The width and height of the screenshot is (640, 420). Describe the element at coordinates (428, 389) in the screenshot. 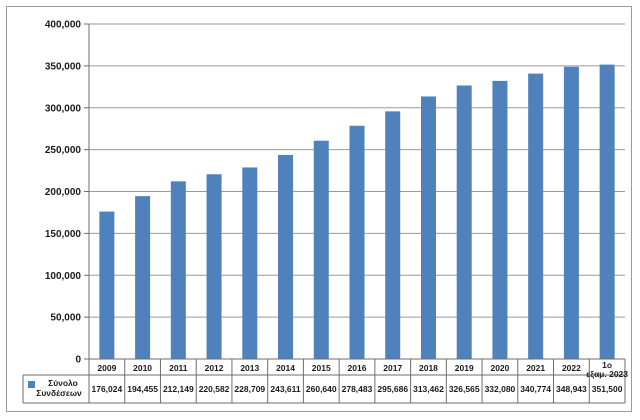

I see `data-label: 313,462` at that location.